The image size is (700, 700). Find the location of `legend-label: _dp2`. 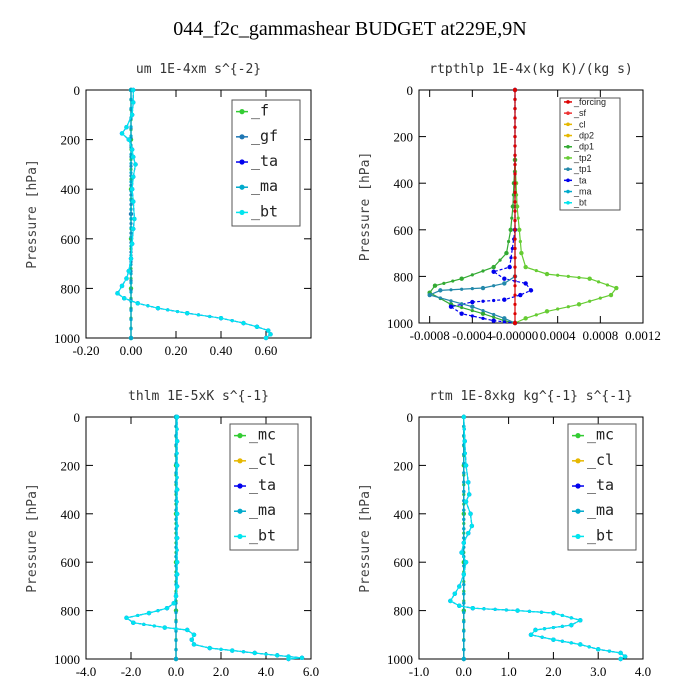

legend-label: _dp2 is located at coordinates (583, 136).